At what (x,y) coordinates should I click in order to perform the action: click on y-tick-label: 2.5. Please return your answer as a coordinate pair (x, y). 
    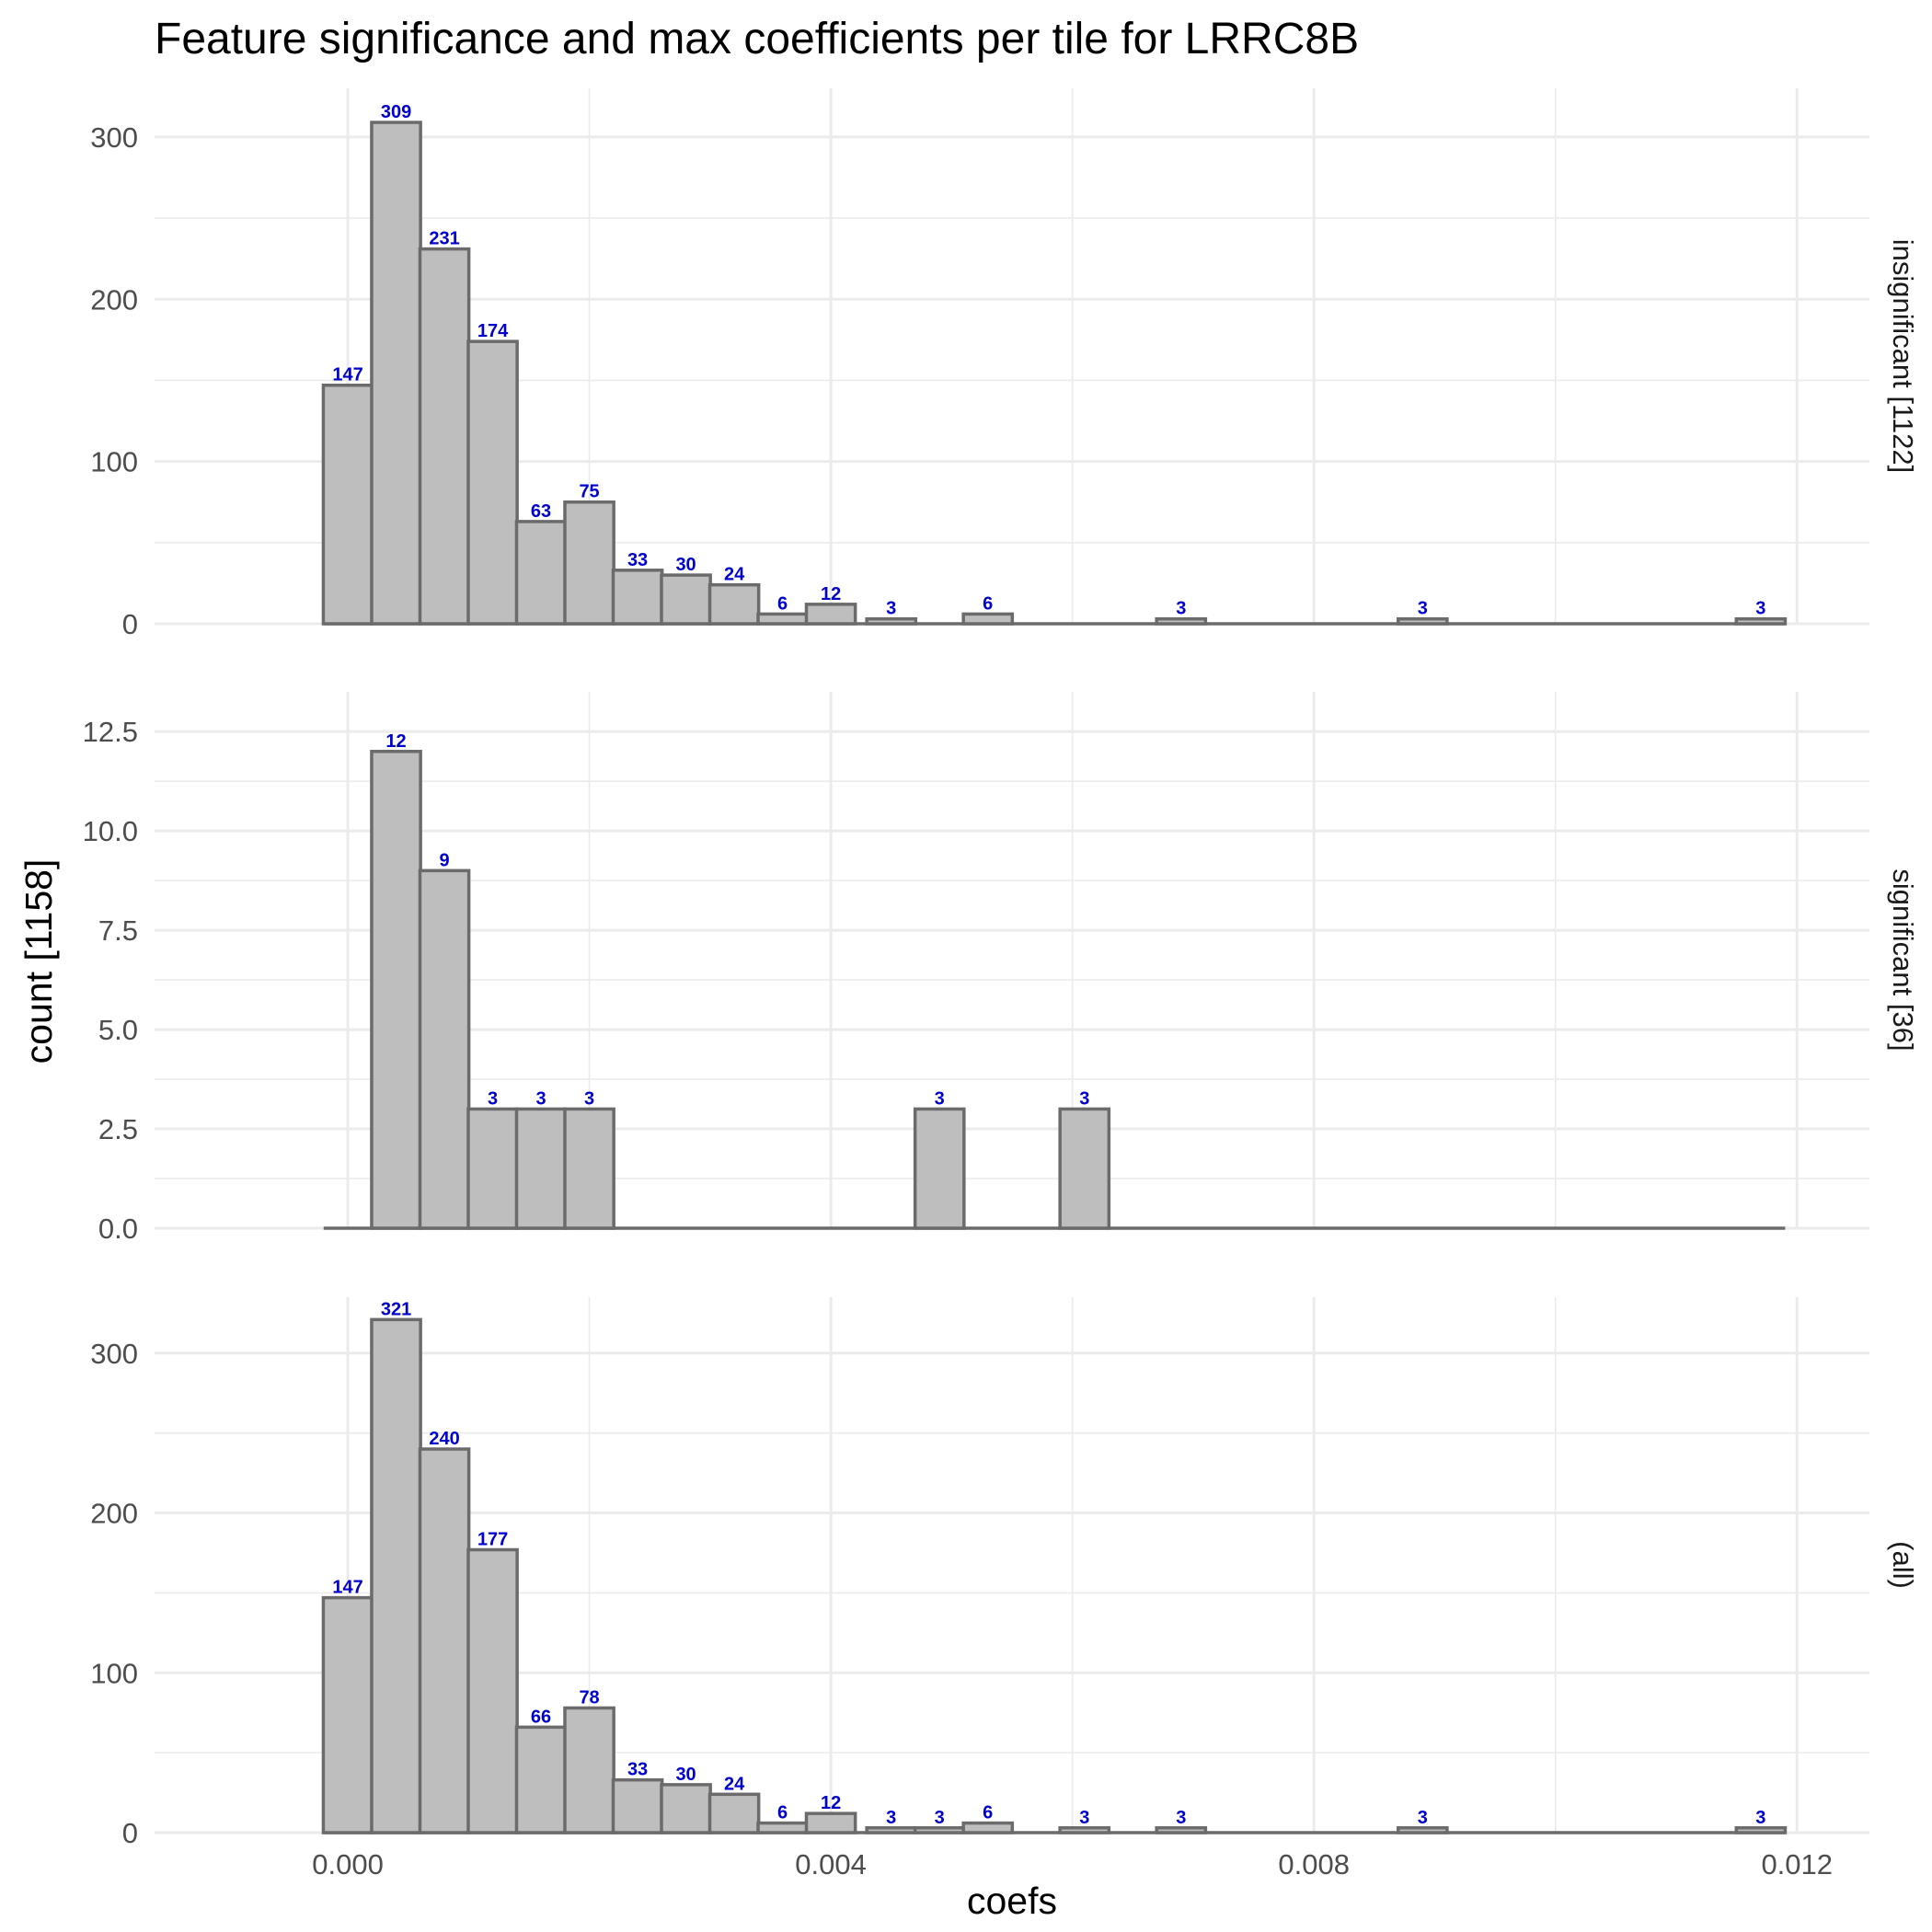
    Looking at the image, I should click on (118, 1129).